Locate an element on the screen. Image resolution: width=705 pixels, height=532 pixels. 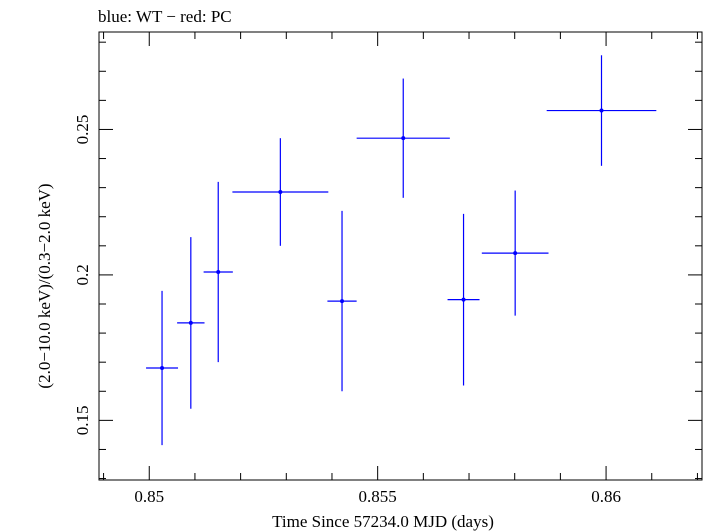
x-tick-label: 0.86 is located at coordinates (606, 496).